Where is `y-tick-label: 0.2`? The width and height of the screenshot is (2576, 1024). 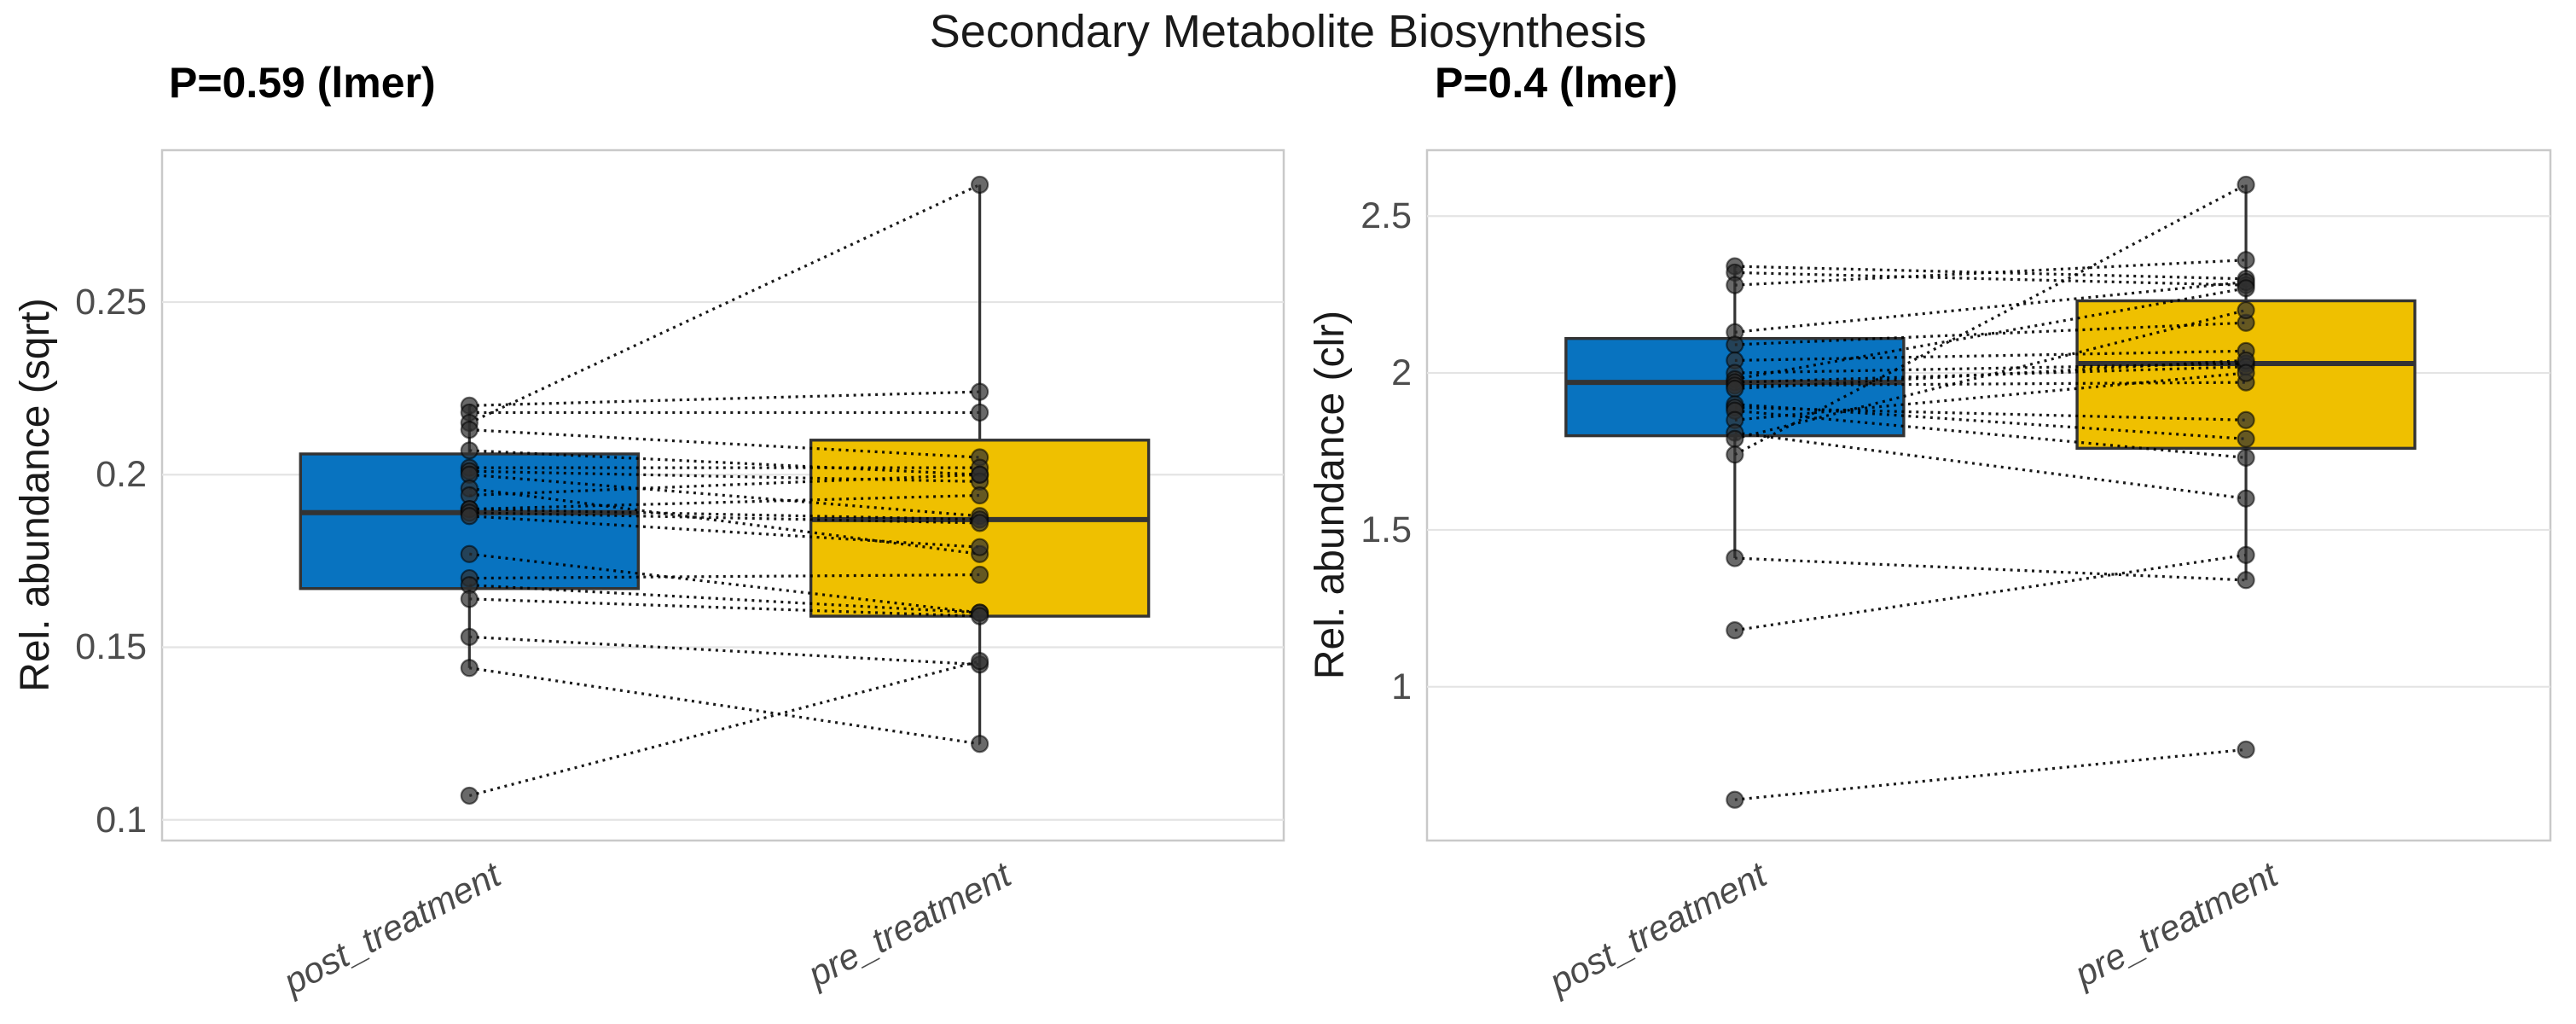
y-tick-label: 0.2 is located at coordinates (121, 475).